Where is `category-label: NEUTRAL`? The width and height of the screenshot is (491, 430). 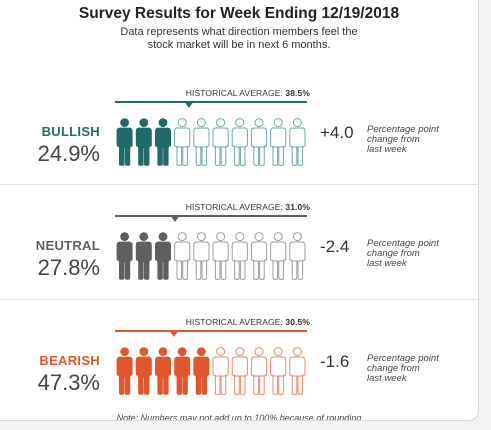 category-label: NEUTRAL is located at coordinates (67, 245).